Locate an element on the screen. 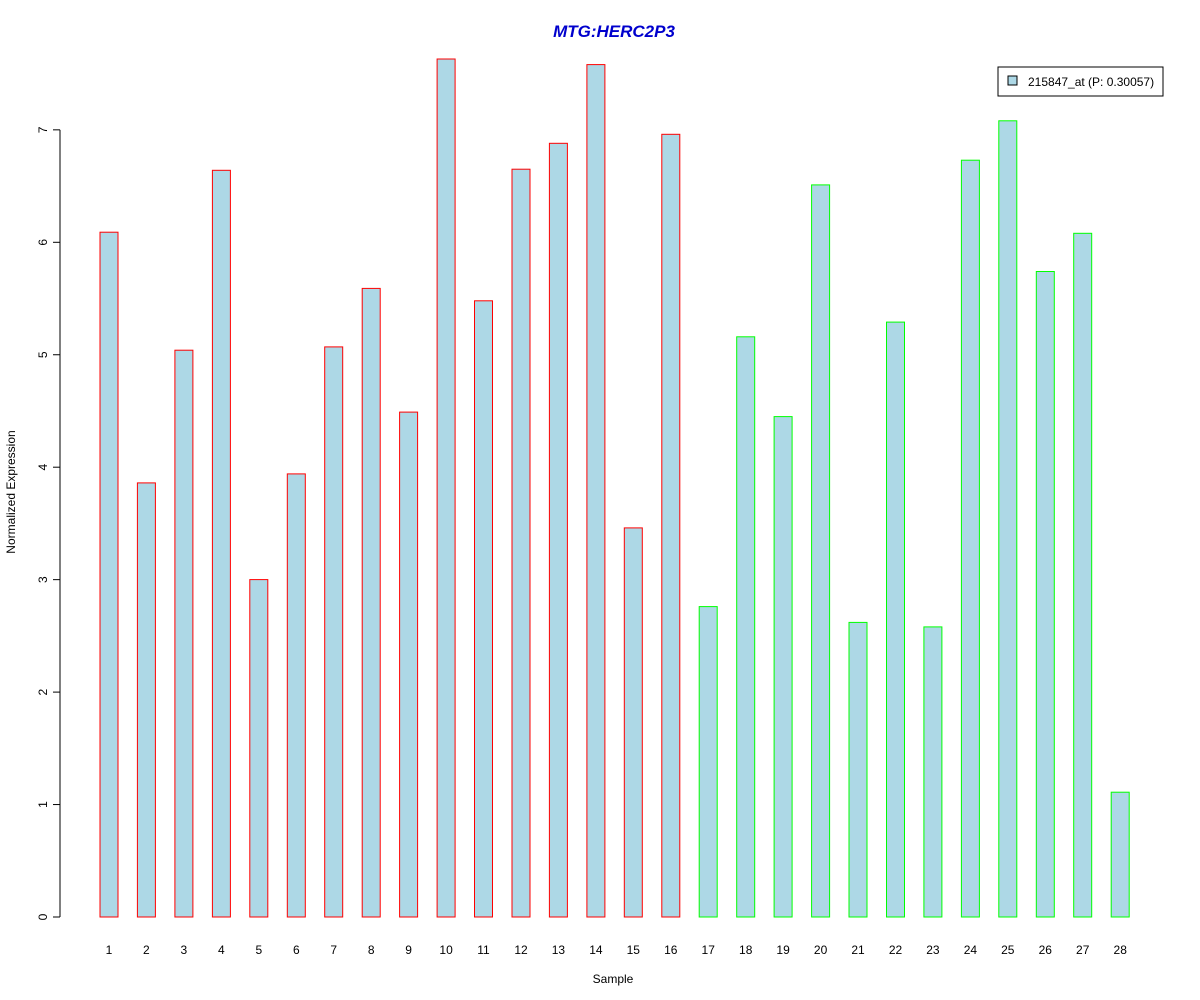 Image resolution: width=1200 pixels, height=1000 pixels. x-tick-label: 14 is located at coordinates (596, 950).